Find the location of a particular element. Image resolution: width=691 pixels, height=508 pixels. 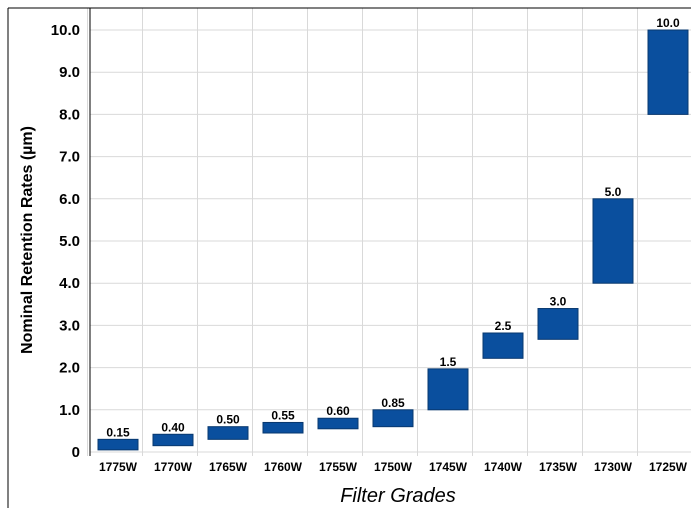

bar-1725W is located at coordinates (668, 72).